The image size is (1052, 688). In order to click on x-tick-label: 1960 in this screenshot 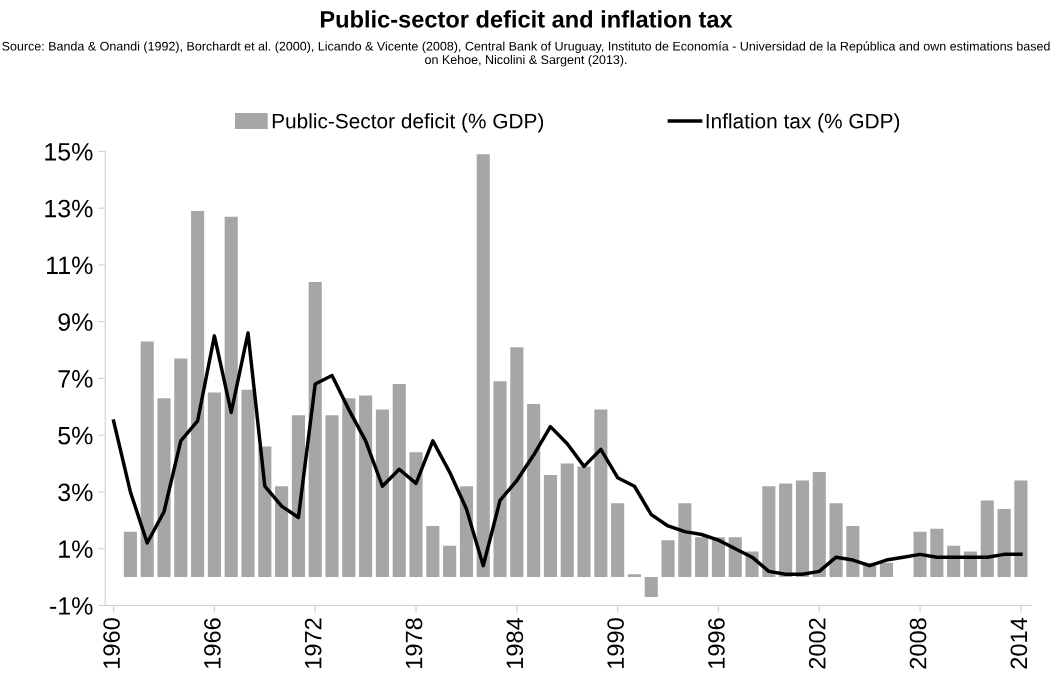, I will do `click(111, 643)`.